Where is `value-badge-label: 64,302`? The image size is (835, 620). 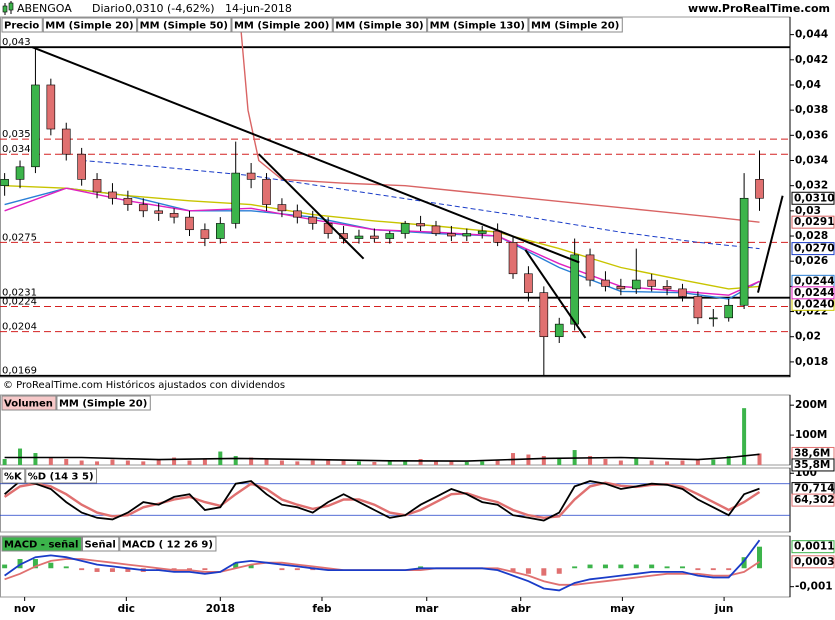
value-badge-label: 64,302 is located at coordinates (814, 500).